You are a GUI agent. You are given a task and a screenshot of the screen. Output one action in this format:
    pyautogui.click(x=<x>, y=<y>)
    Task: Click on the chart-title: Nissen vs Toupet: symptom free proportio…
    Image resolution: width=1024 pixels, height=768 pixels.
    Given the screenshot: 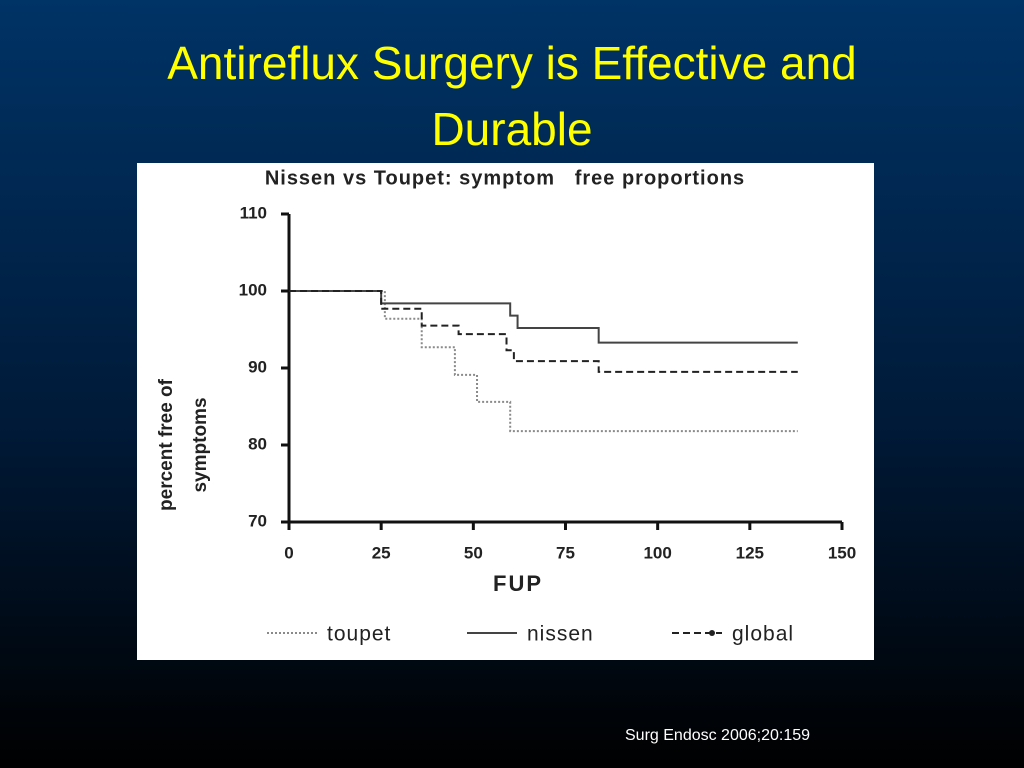 What is the action you would take?
    pyautogui.click(x=505, y=178)
    